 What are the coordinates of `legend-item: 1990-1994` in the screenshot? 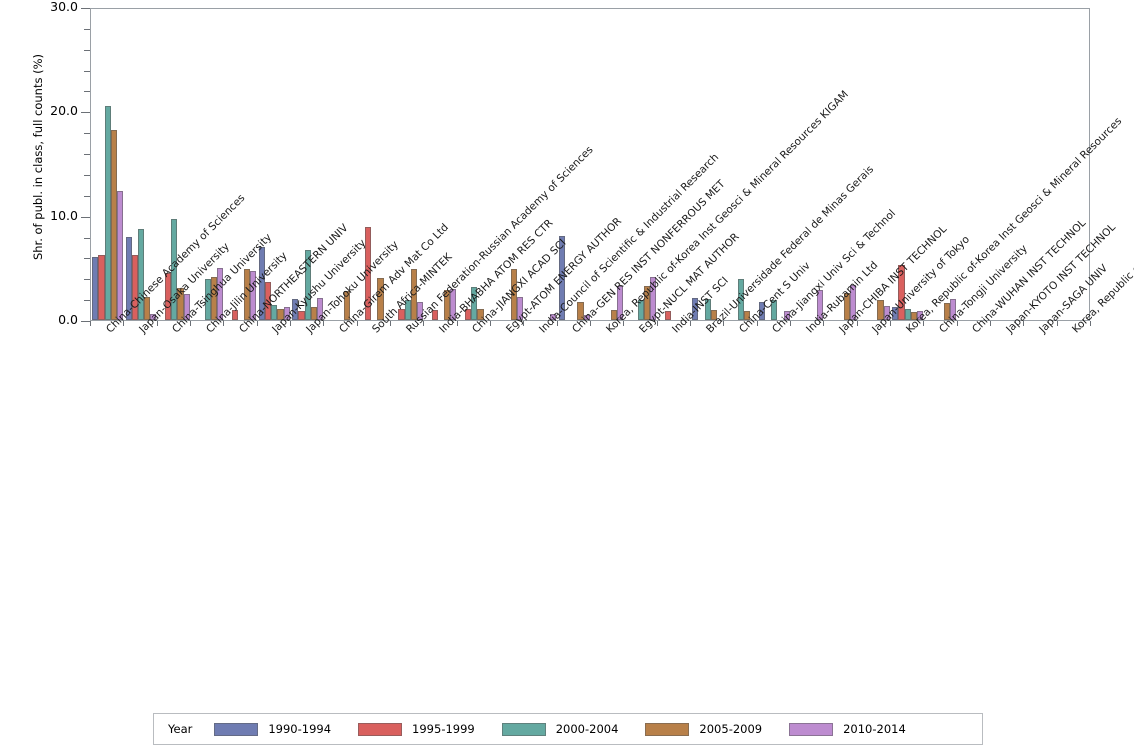 It's located at (272, 729).